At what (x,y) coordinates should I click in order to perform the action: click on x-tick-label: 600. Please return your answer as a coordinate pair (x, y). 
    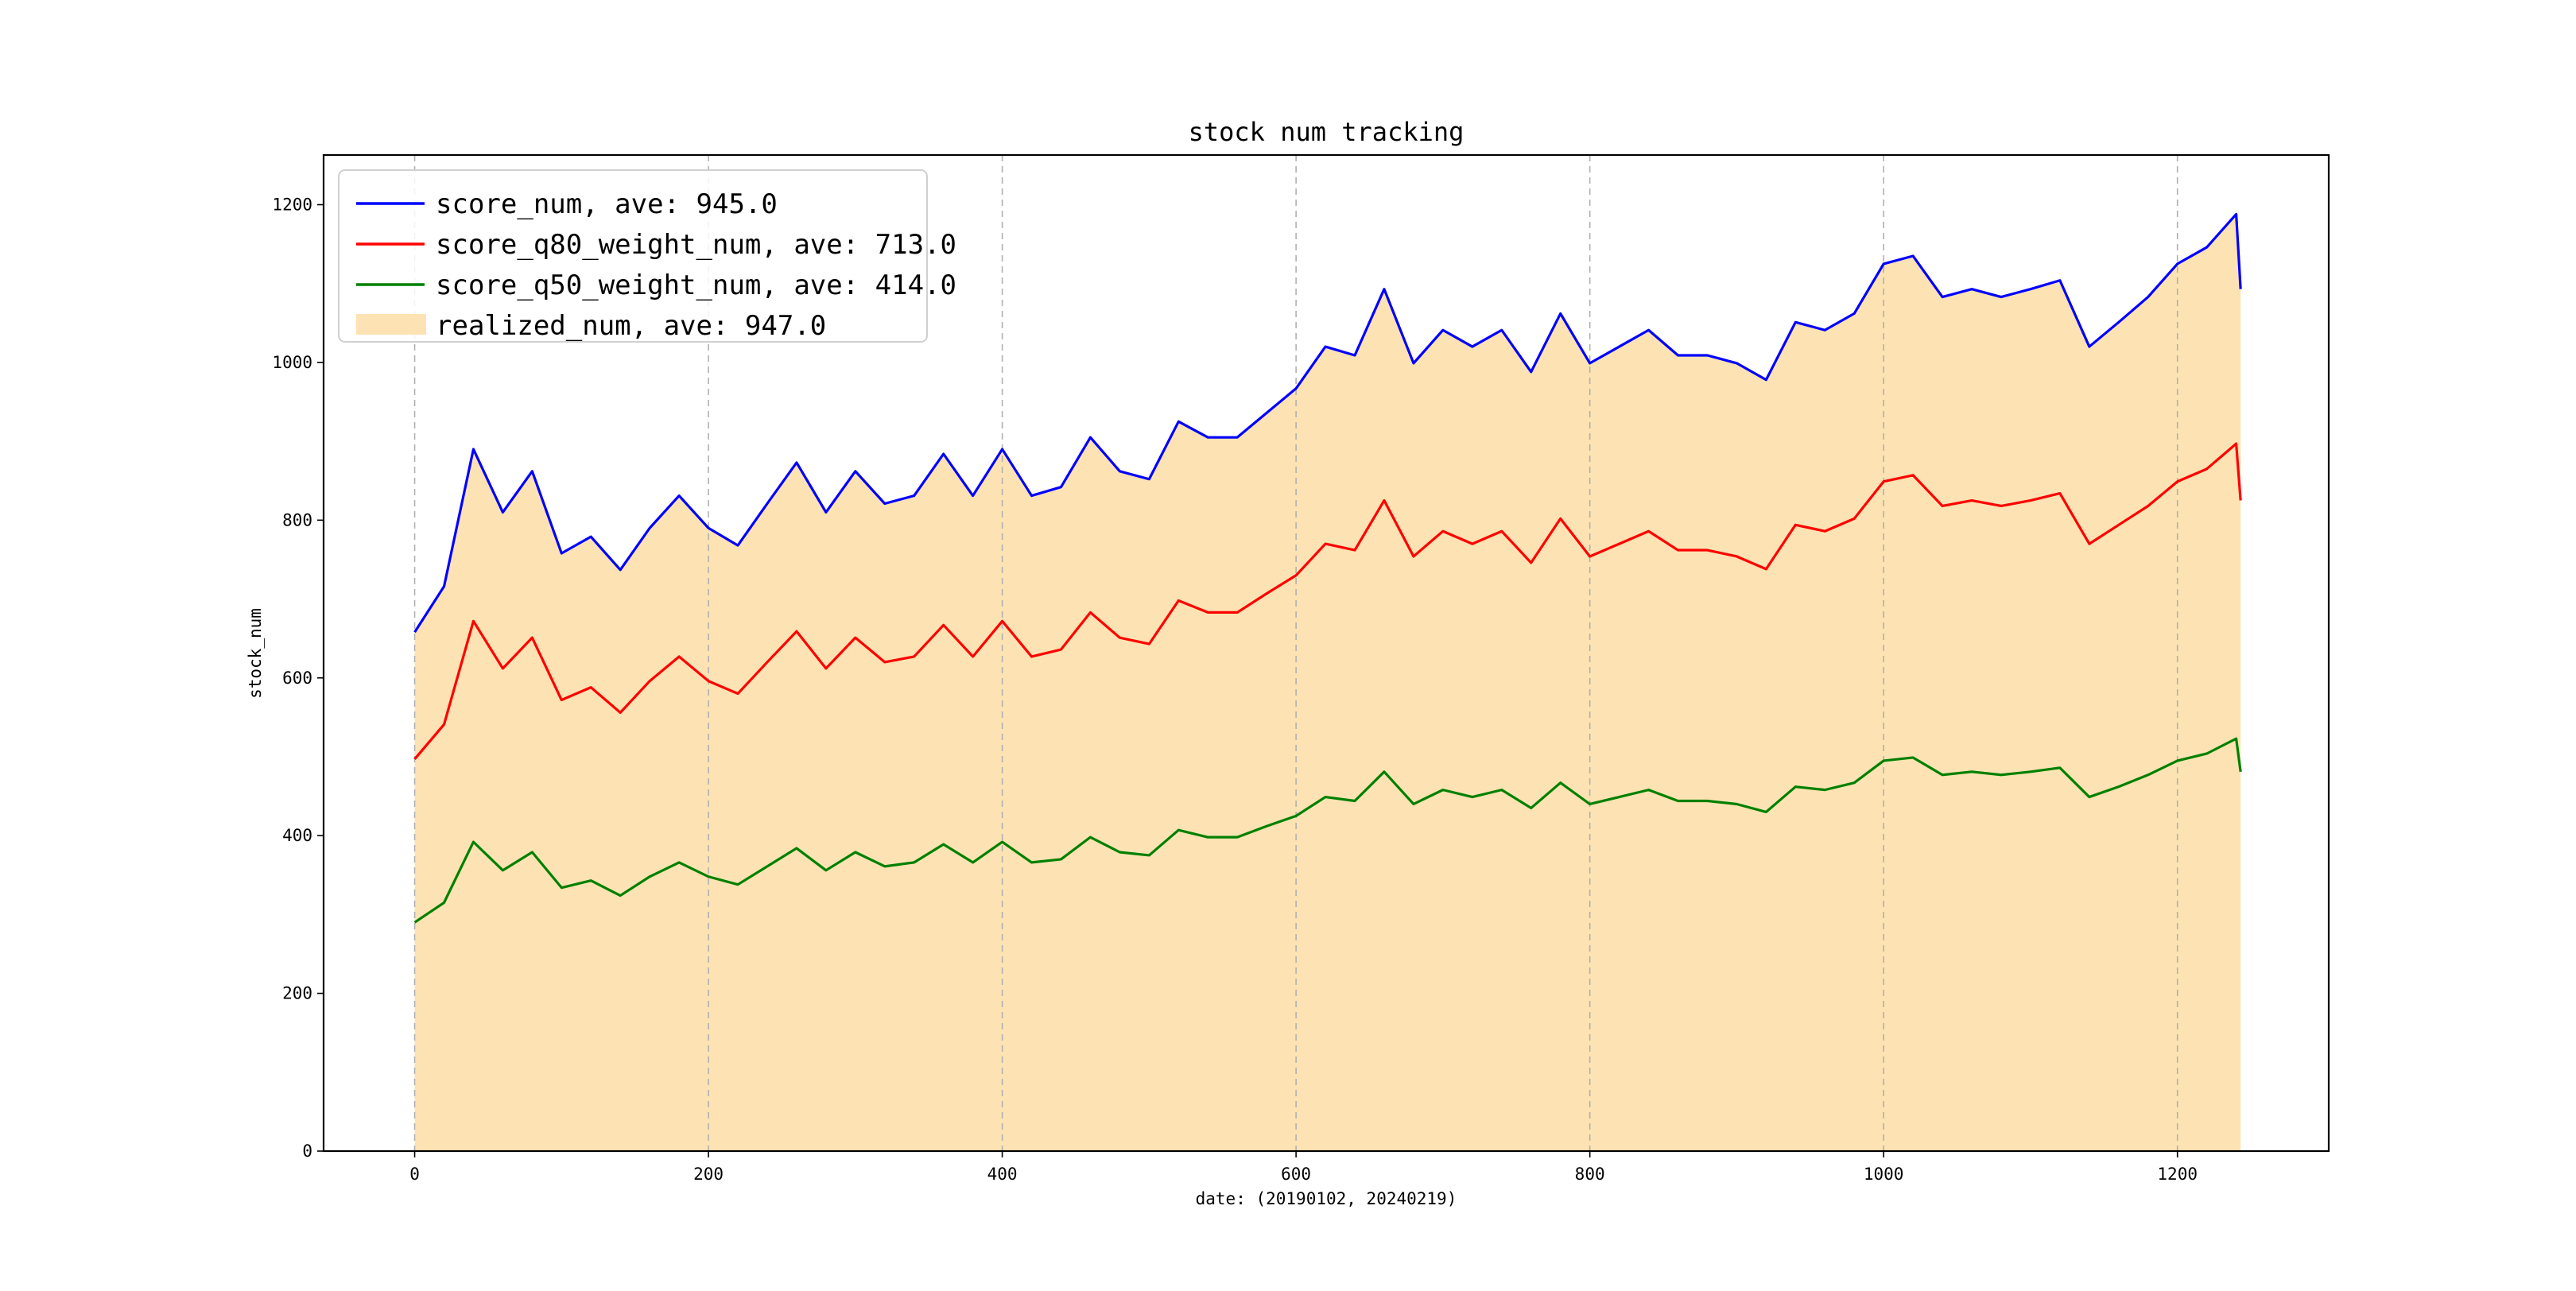
    Looking at the image, I should click on (1296, 1174).